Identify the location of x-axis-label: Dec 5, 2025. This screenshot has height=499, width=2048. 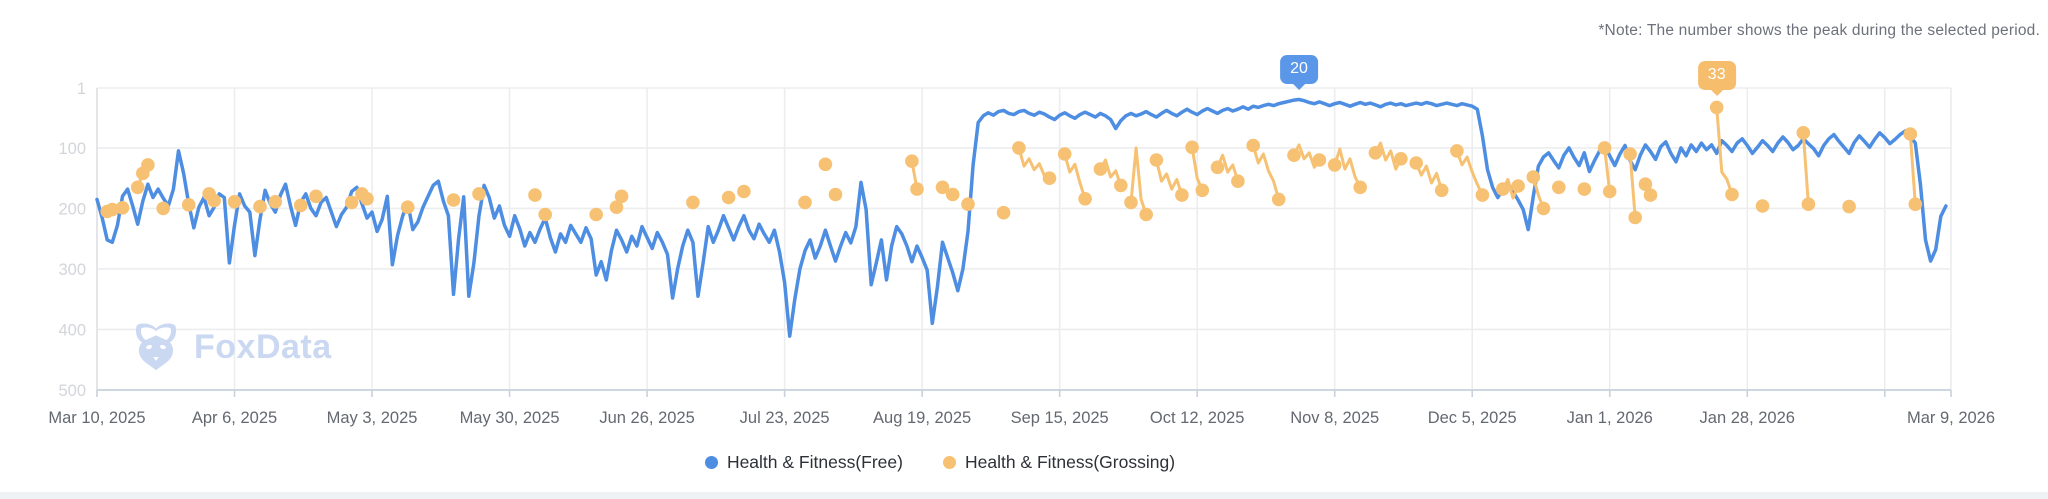
(1472, 418).